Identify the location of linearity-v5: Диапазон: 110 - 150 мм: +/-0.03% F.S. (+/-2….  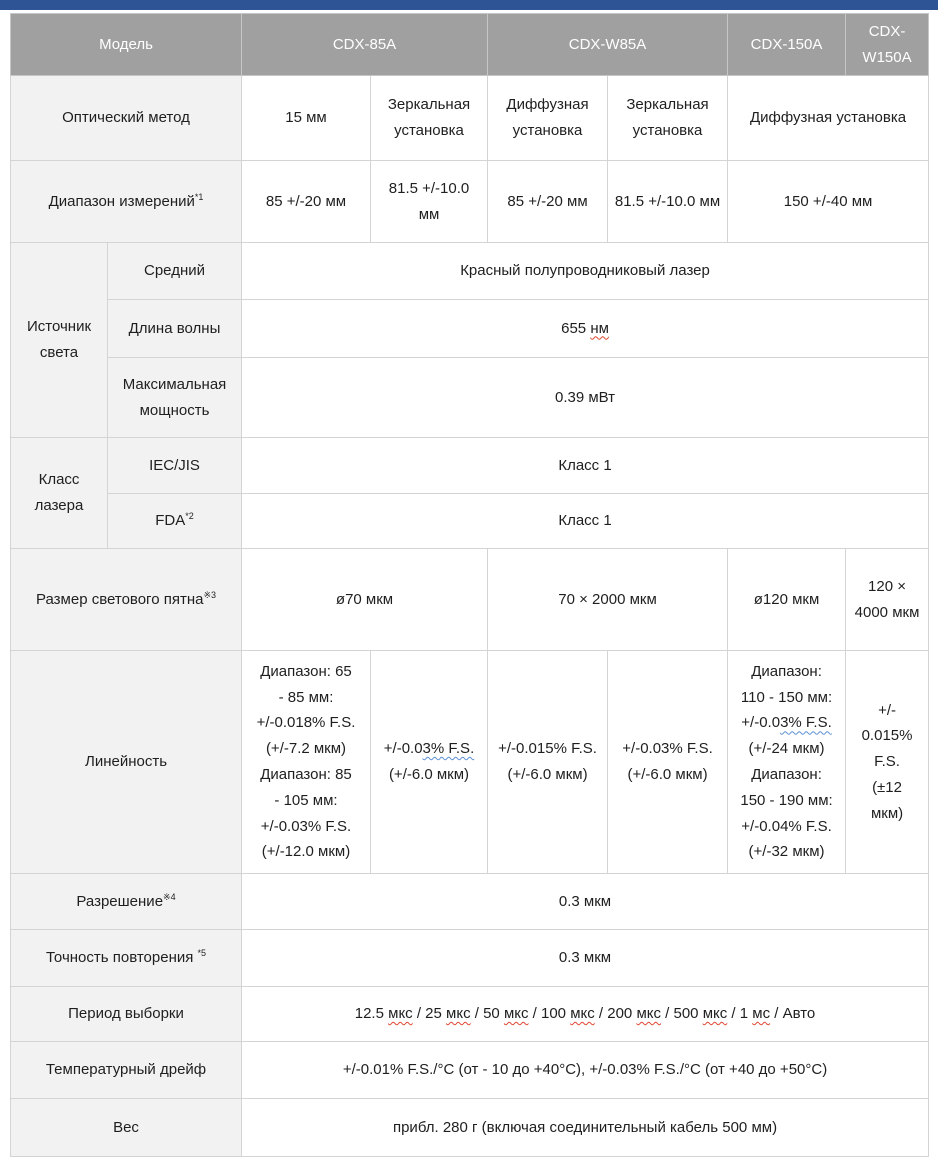
(787, 762).